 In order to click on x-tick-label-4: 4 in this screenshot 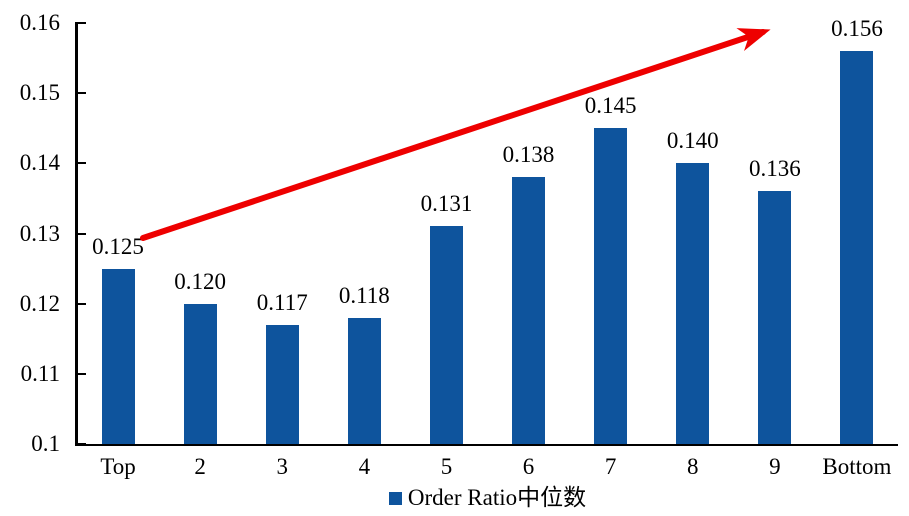, I will do `click(364, 466)`.